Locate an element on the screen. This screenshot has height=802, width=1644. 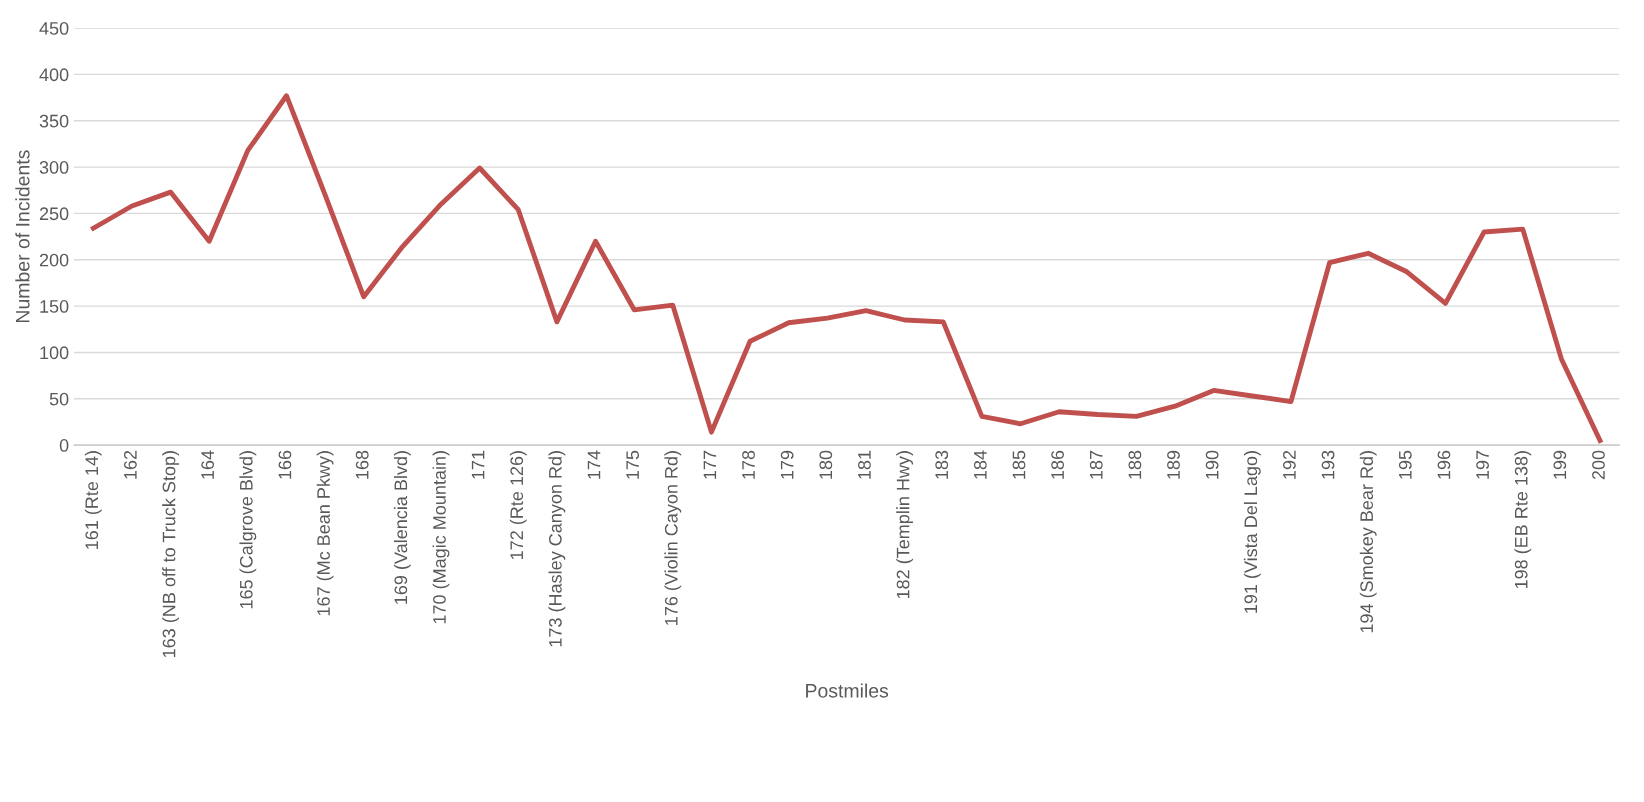
x-tick-label: 188 is located at coordinates (1135, 464).